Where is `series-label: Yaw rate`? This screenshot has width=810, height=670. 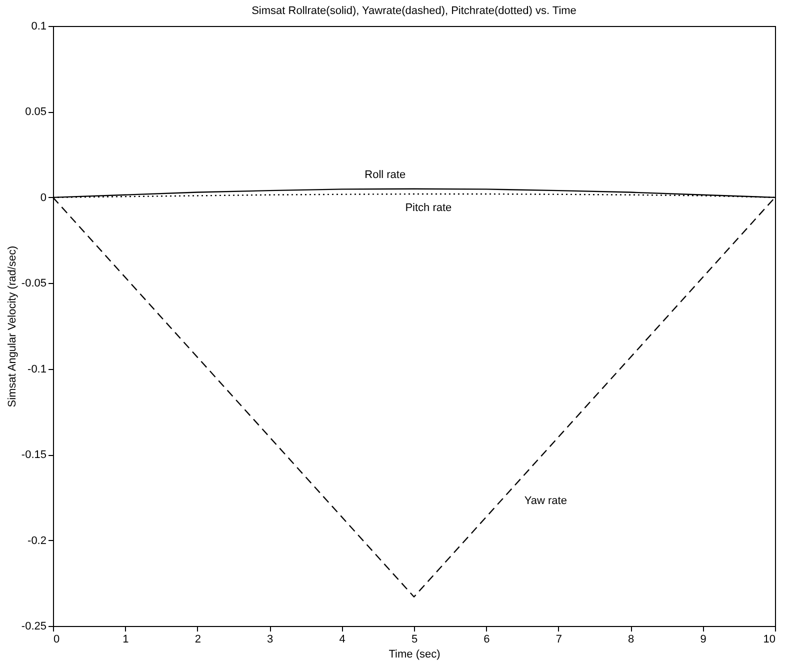
series-label: Yaw rate is located at coordinates (545, 500).